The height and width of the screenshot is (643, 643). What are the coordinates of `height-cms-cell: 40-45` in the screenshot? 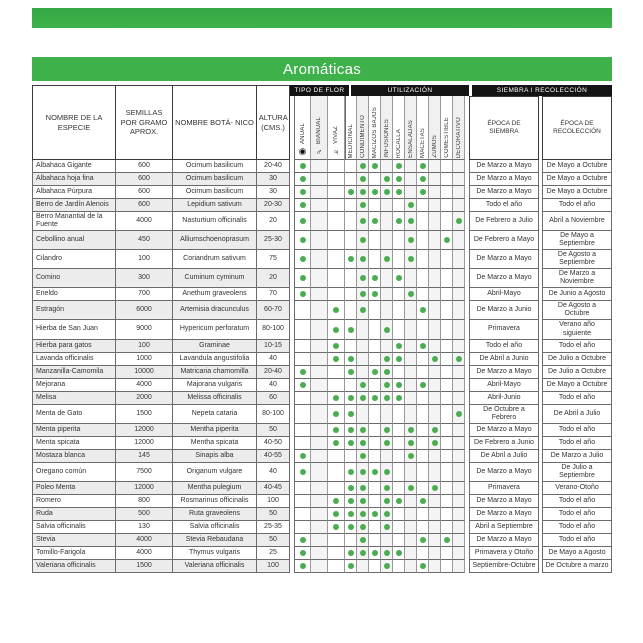 It's located at (273, 488).